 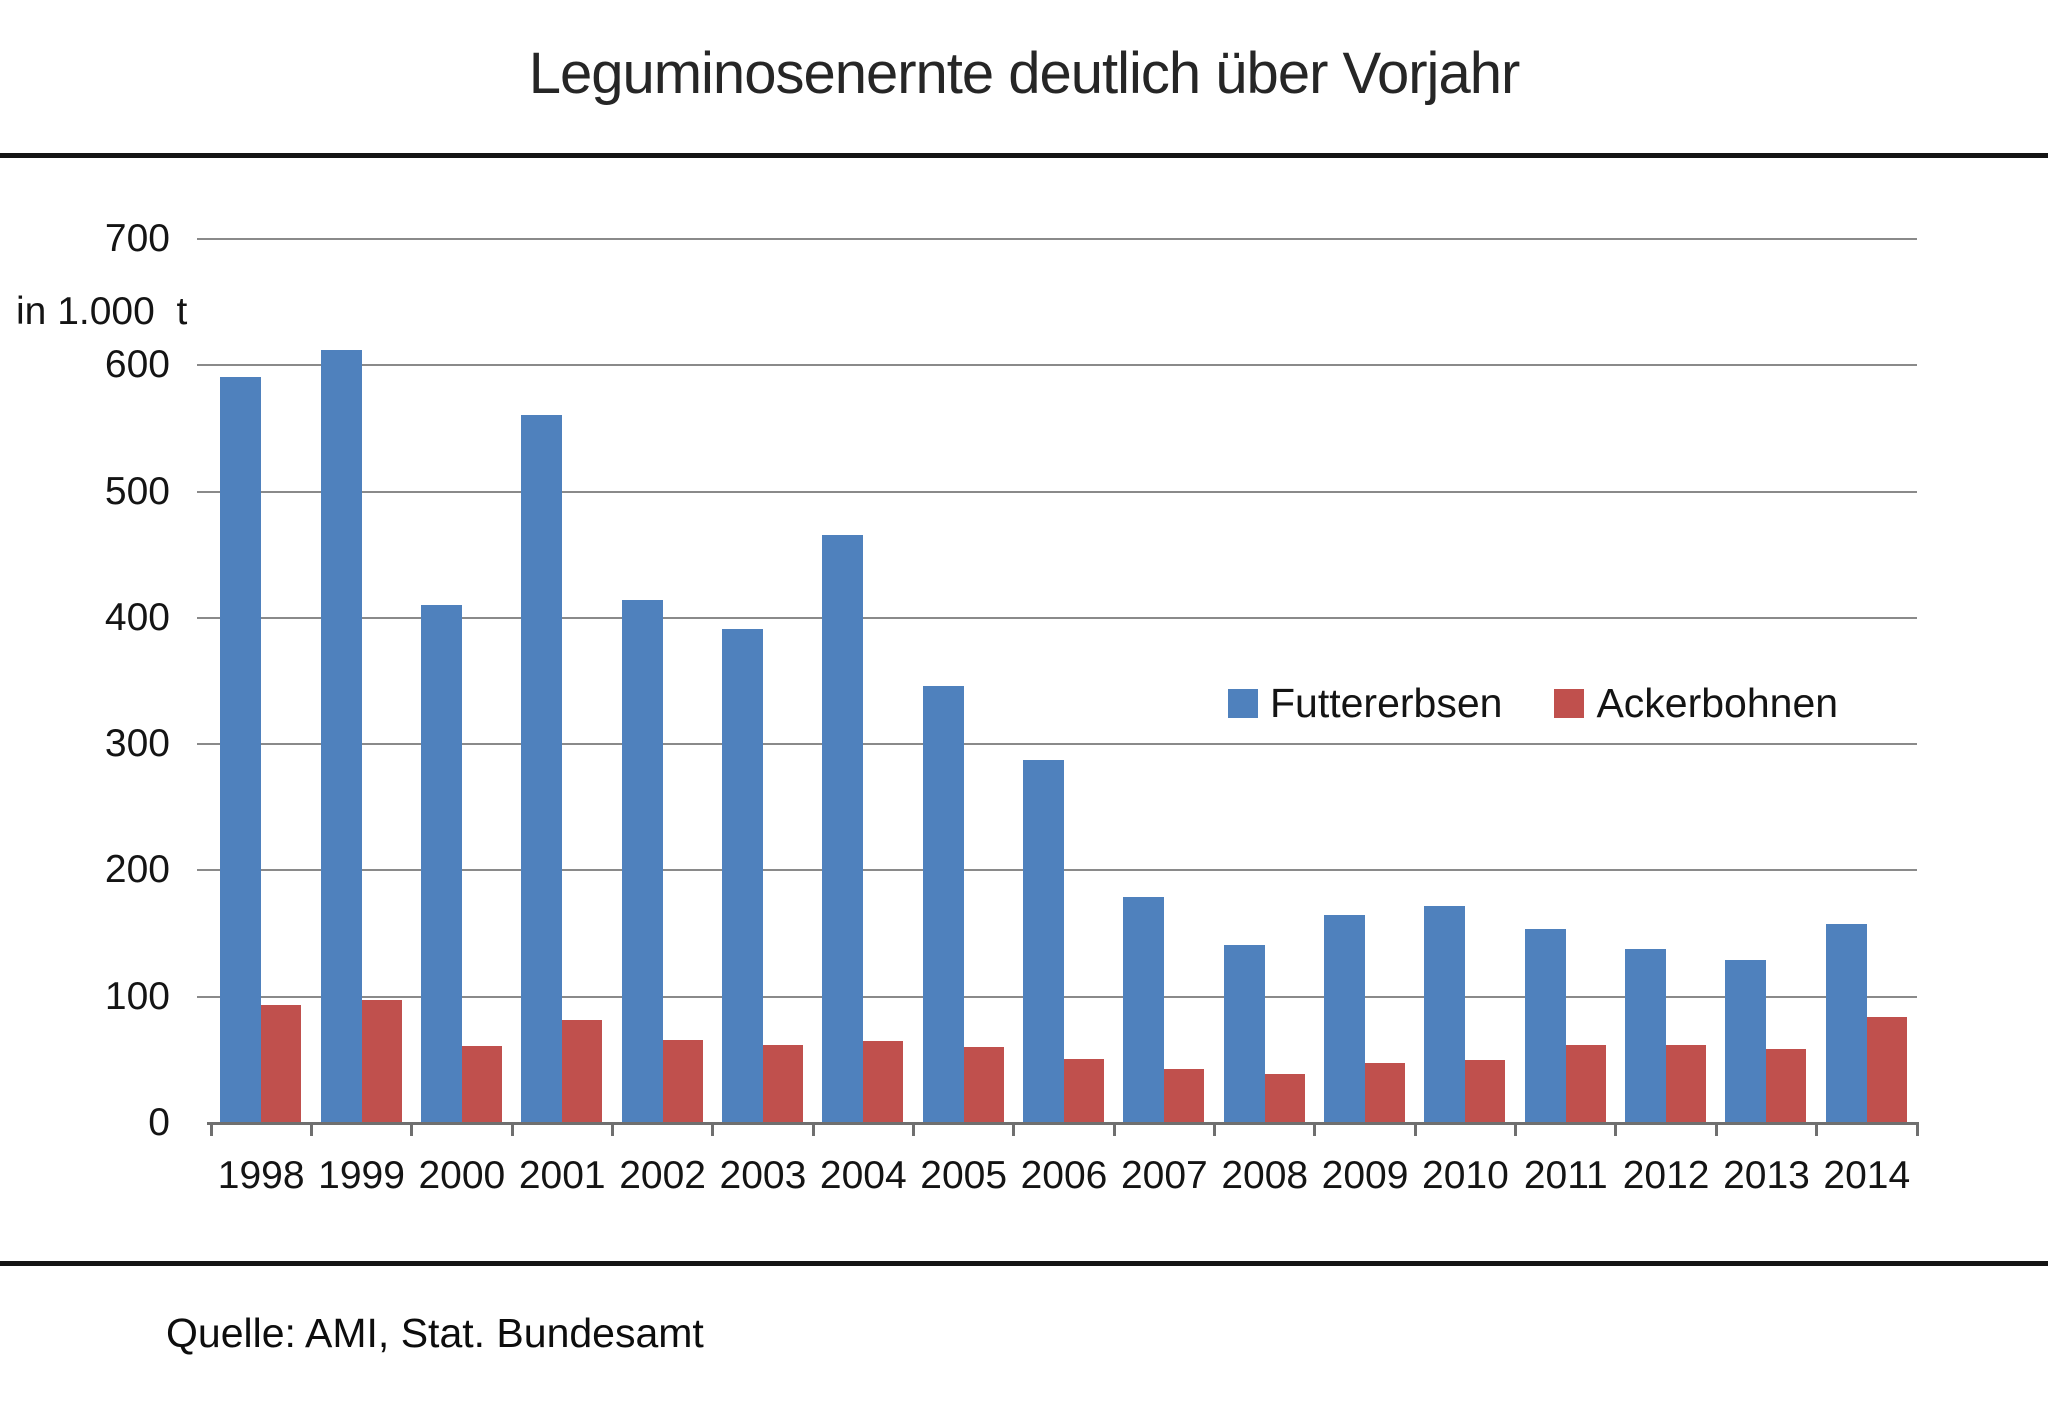 I want to click on bar-ackerbohnen-2008, so click(x=1284, y=1098).